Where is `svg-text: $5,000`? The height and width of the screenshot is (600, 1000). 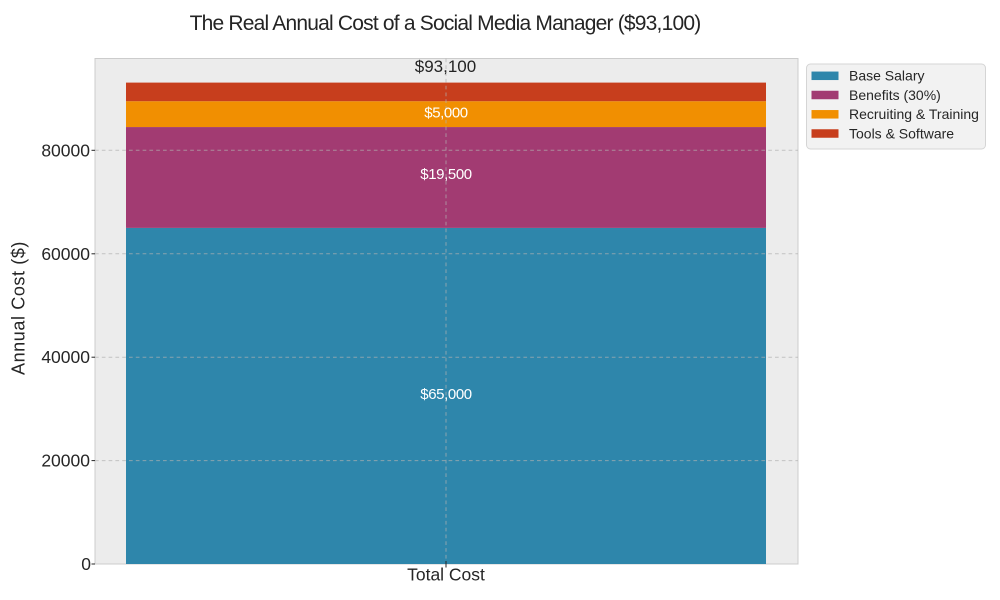 svg-text: $5,000 is located at coordinates (446, 112).